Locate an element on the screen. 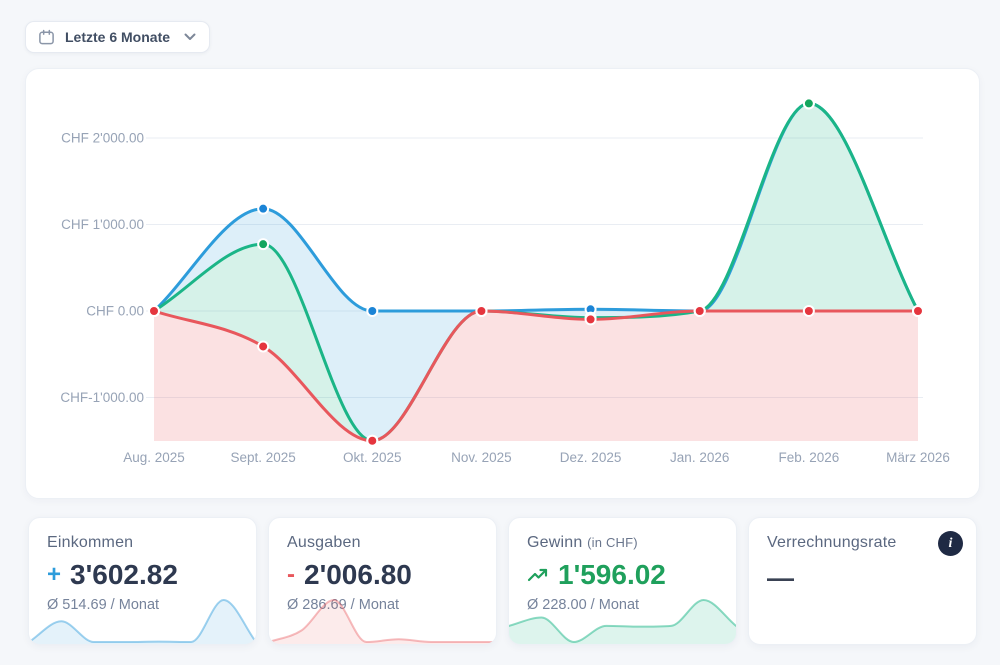 This screenshot has width=1000, height=665. x-axis-label: Sept. 2025 is located at coordinates (262, 457).